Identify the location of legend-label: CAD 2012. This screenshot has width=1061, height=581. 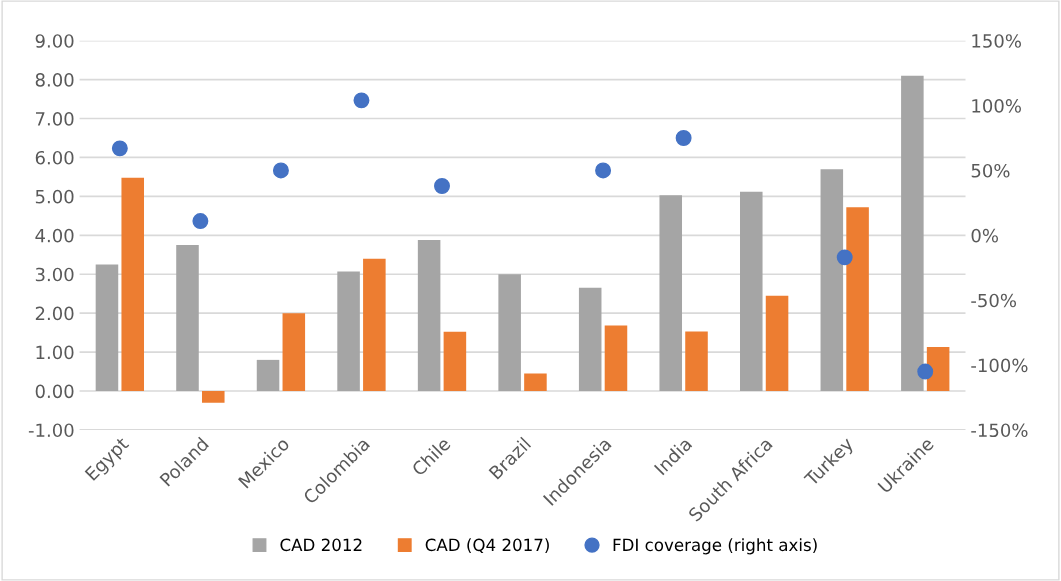
(321, 545).